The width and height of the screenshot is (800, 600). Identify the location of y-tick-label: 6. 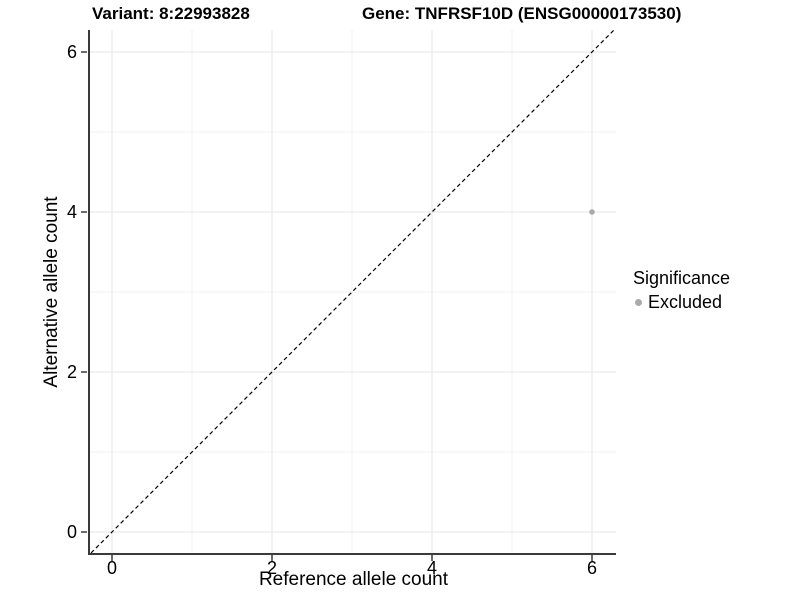
(72, 52).